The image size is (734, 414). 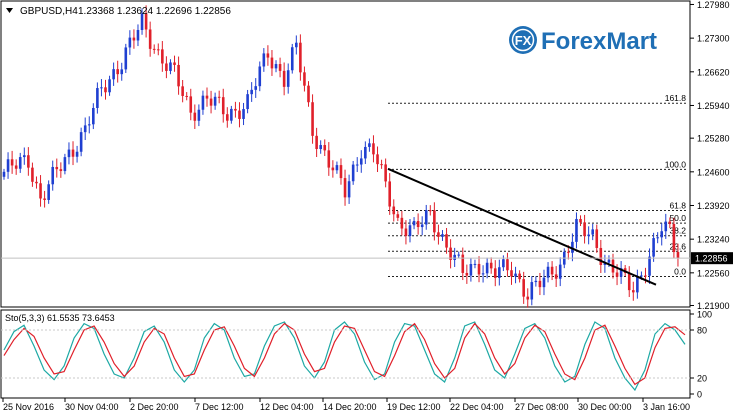 I want to click on price-tick-label: 1.23240, so click(x=713, y=240).